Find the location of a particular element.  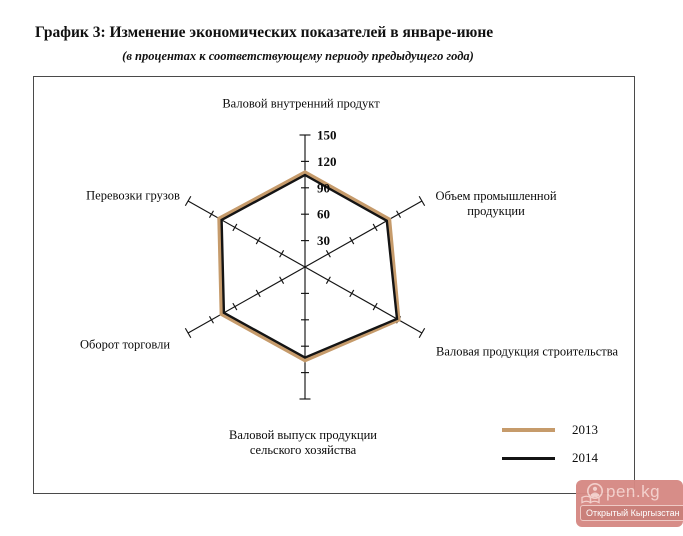

axis-label-1: Объем промышленной продукции is located at coordinates (496, 203).